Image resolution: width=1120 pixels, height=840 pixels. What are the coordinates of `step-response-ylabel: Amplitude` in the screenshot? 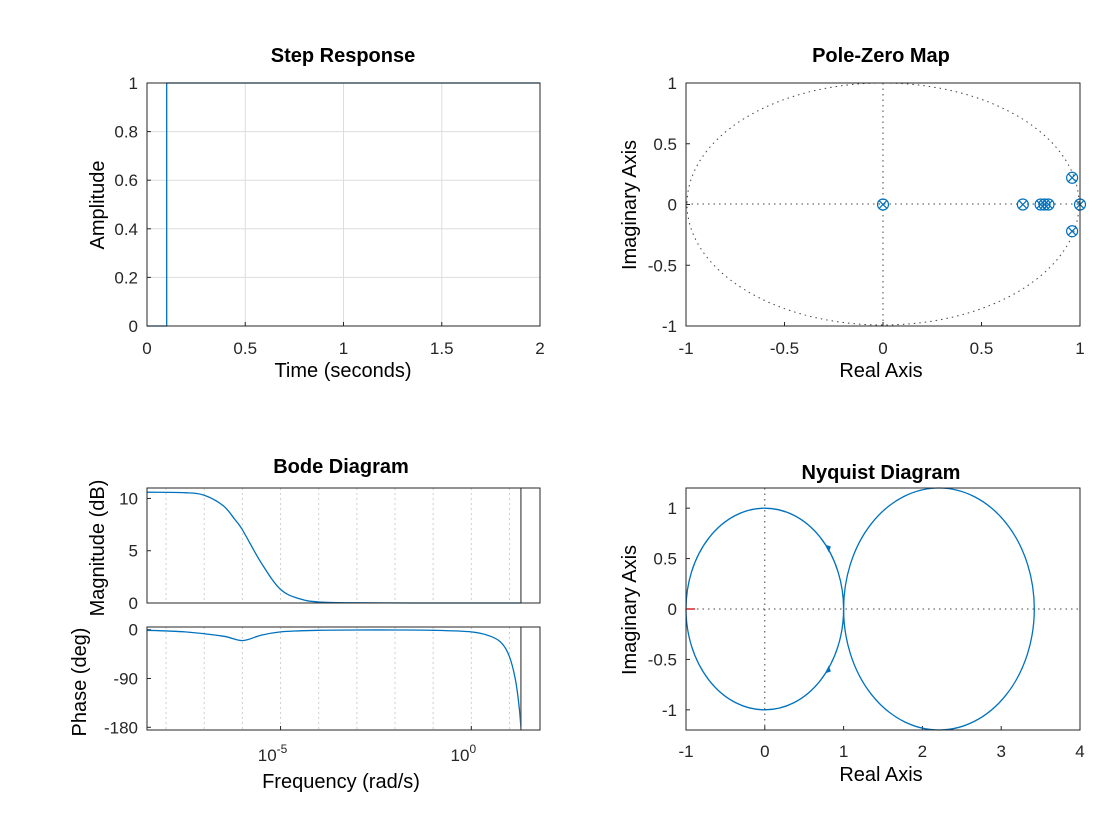 It's located at (98, 205).